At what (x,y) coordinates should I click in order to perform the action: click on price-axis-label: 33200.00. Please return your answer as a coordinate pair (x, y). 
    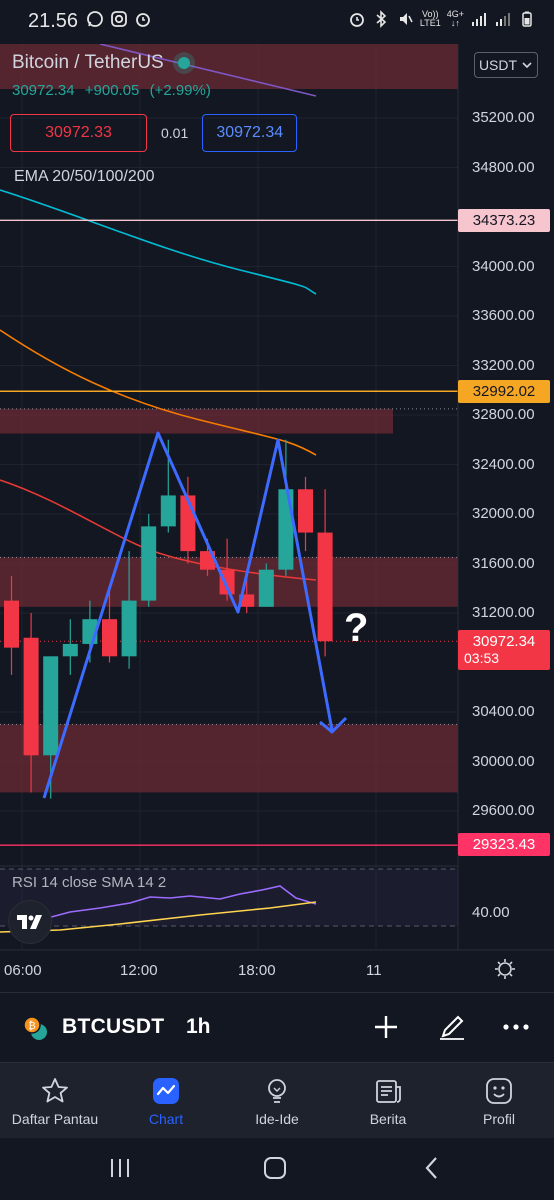
    Looking at the image, I should click on (503, 365).